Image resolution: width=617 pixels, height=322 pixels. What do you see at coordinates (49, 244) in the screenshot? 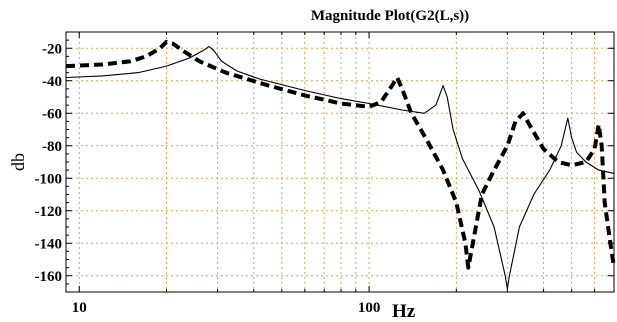
I see `y-tick-label: -140` at bounding box center [49, 244].